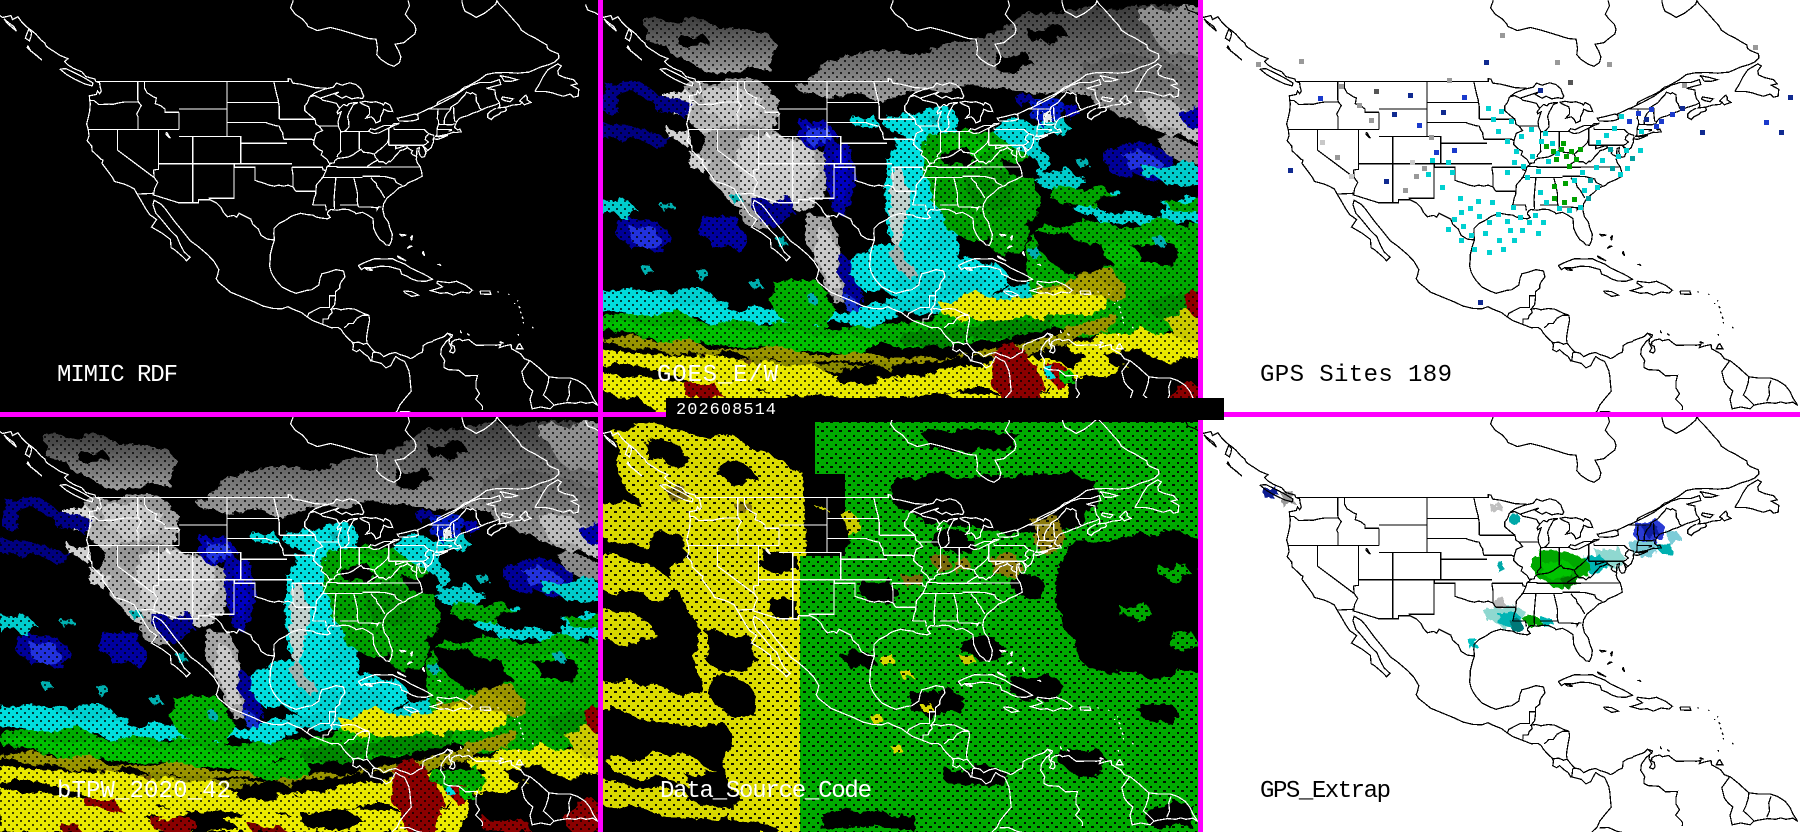 The height and width of the screenshot is (832, 1800). I want to click on svg-text: GPS_Extrap, so click(1325, 791).